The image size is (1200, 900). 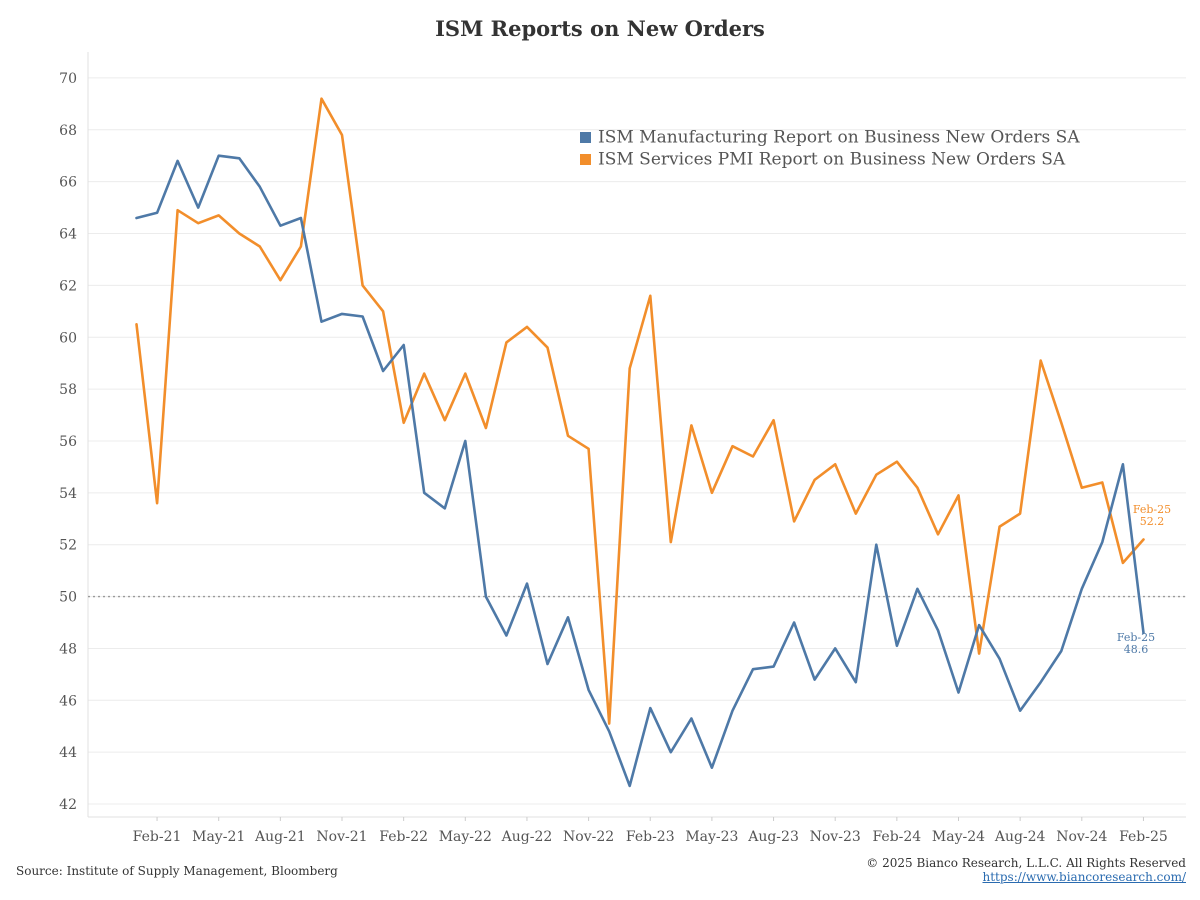 What do you see at coordinates (1152, 521) in the screenshot?
I see `services-end-value-label: 52.2` at bounding box center [1152, 521].